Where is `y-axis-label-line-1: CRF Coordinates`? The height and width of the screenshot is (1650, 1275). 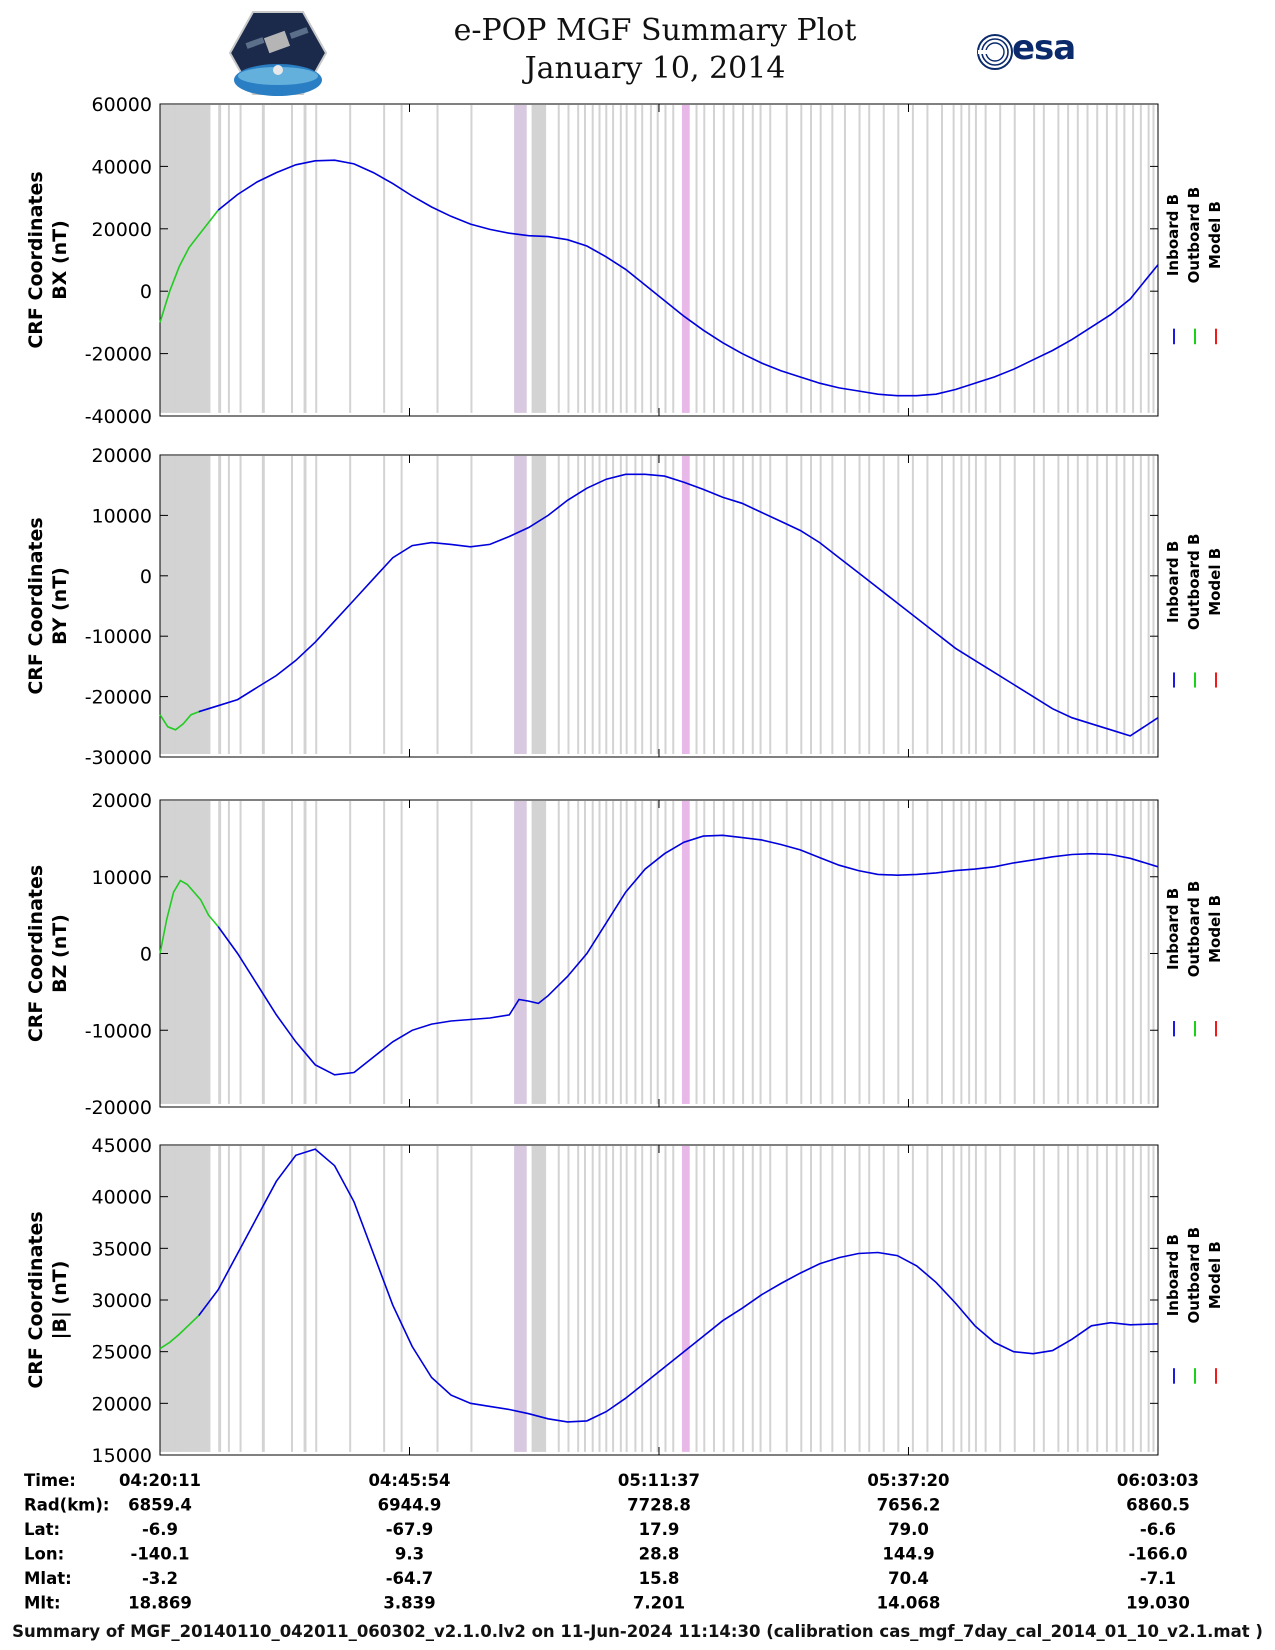 y-axis-label-line-1: CRF Coordinates is located at coordinates (36, 605).